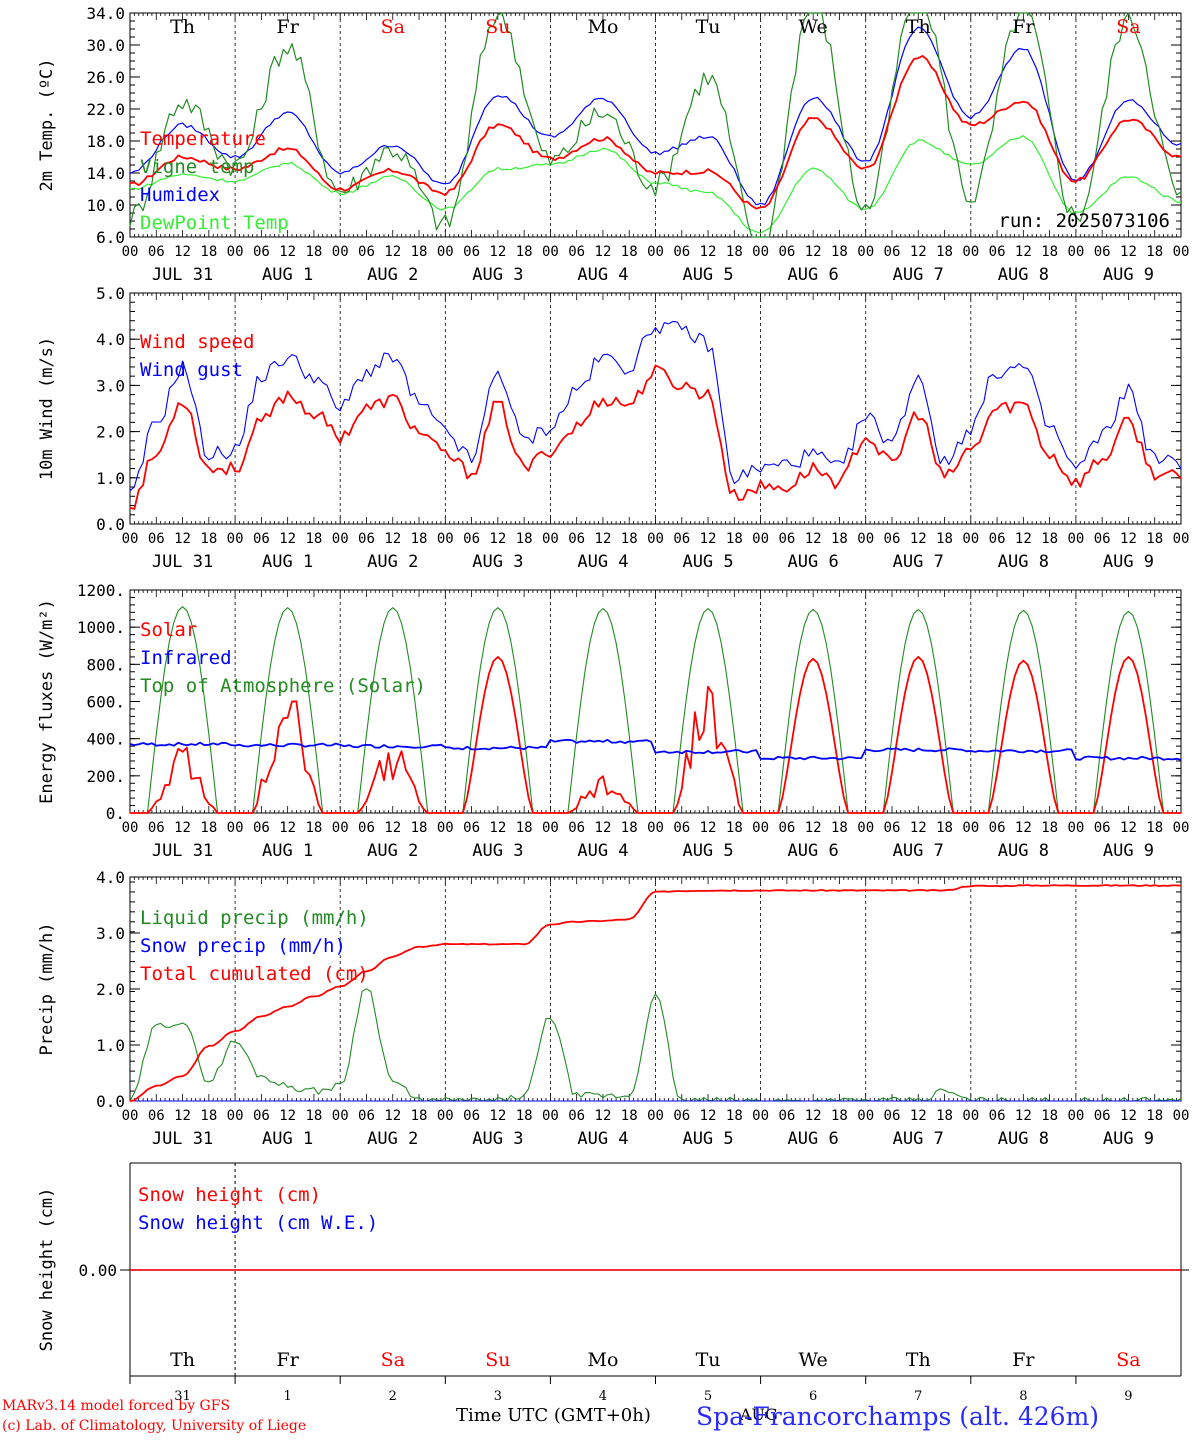  What do you see at coordinates (203, 139) in the screenshot?
I see `legend-entry: Temperature` at bounding box center [203, 139].